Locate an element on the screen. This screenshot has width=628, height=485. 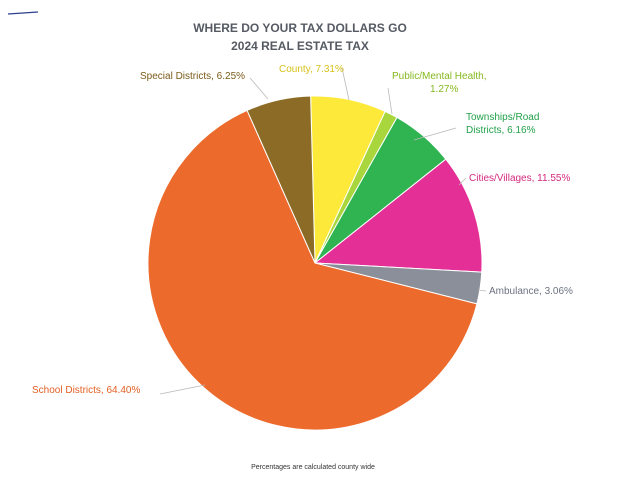
leader-line-ambulance is located at coordinates (482, 290).